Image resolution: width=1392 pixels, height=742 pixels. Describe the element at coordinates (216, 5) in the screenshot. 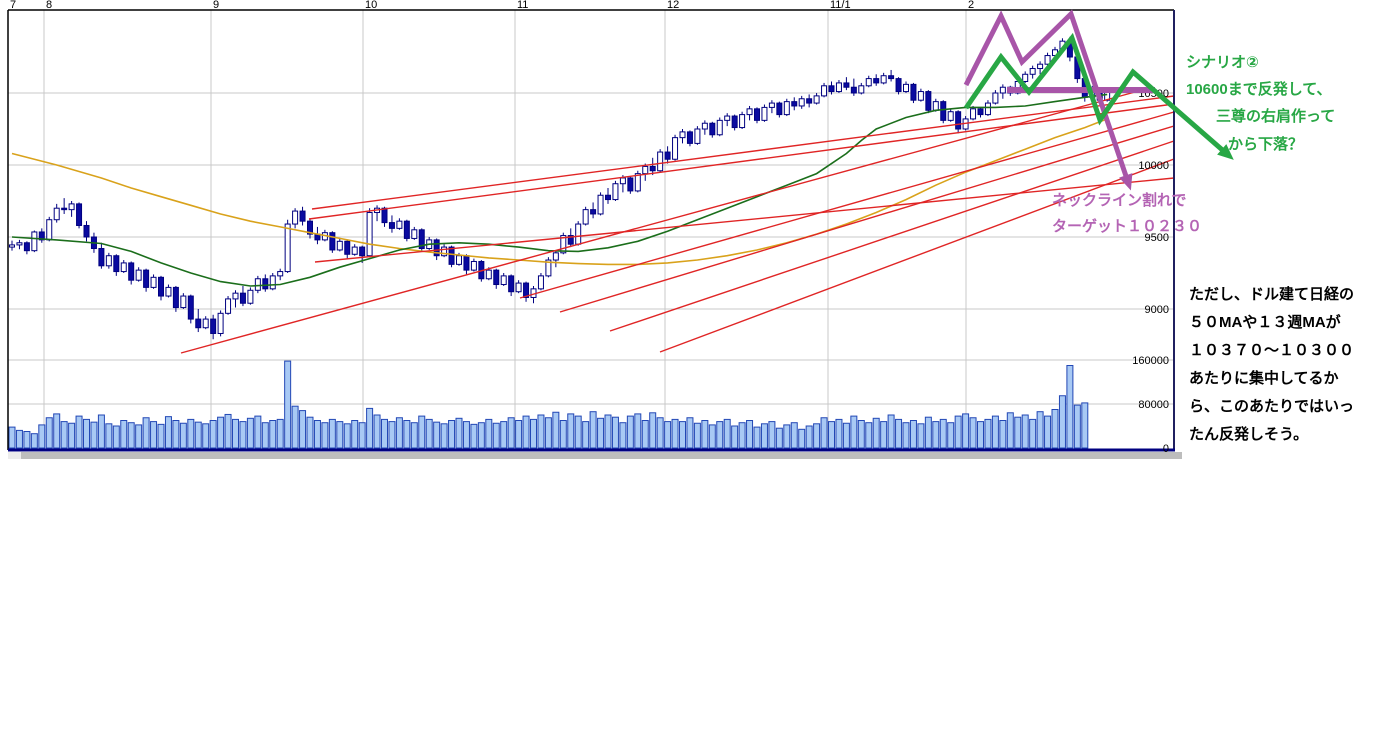

I see `month-label: 9` at that location.